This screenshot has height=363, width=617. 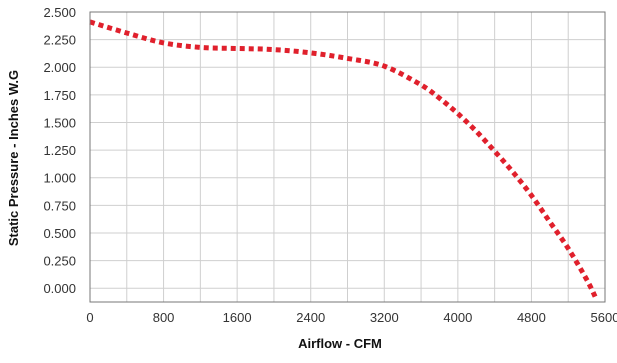 I want to click on y-axis-label: Static Pressure - Inches W.G, so click(x=13, y=158).